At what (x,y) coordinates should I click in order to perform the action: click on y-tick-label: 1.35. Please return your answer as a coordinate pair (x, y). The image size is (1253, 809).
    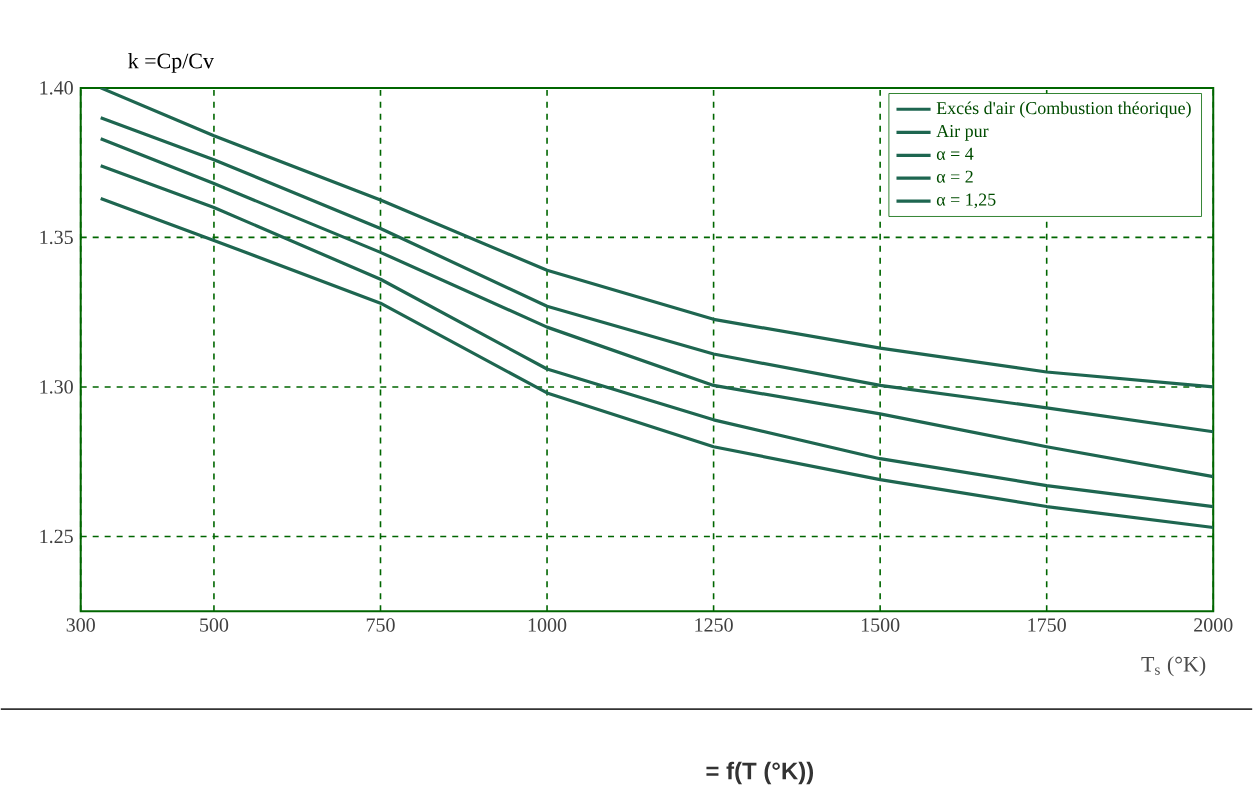
    Looking at the image, I should click on (56, 237).